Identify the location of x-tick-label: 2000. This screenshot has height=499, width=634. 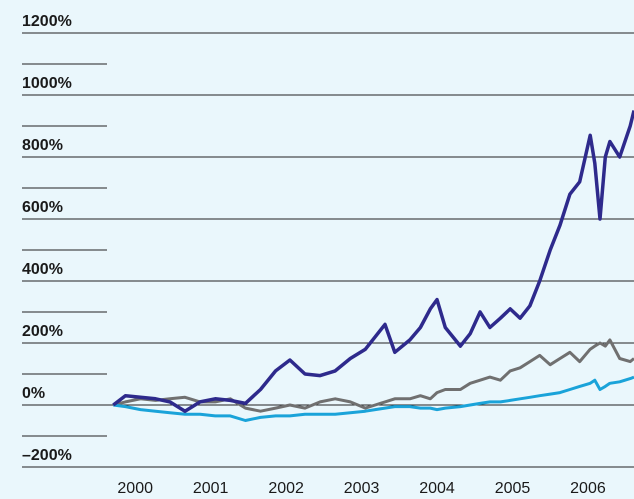
(135, 488).